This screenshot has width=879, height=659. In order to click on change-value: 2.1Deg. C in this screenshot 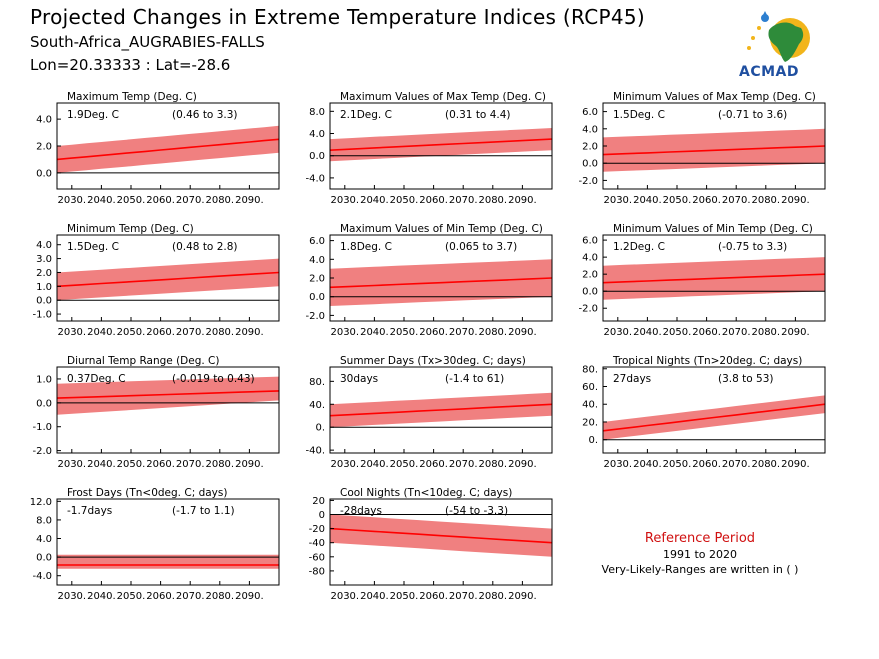, I will do `click(366, 115)`.